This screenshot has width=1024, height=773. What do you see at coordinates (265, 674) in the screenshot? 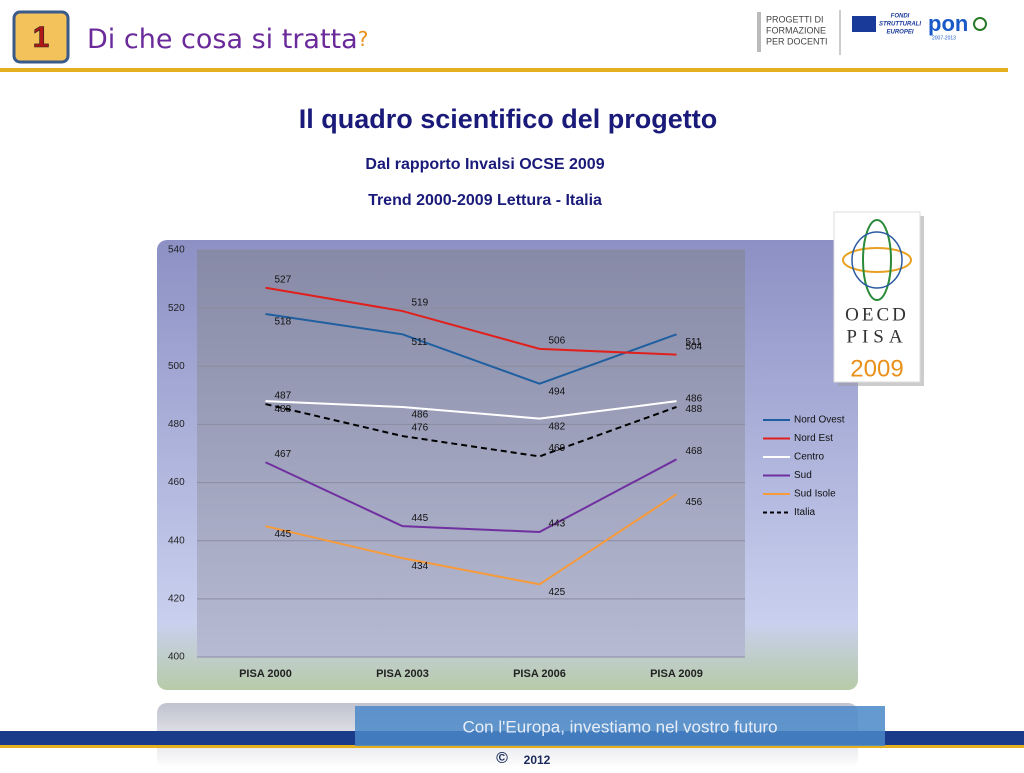
I see `x-tick-label: PISA 2000` at bounding box center [265, 674].